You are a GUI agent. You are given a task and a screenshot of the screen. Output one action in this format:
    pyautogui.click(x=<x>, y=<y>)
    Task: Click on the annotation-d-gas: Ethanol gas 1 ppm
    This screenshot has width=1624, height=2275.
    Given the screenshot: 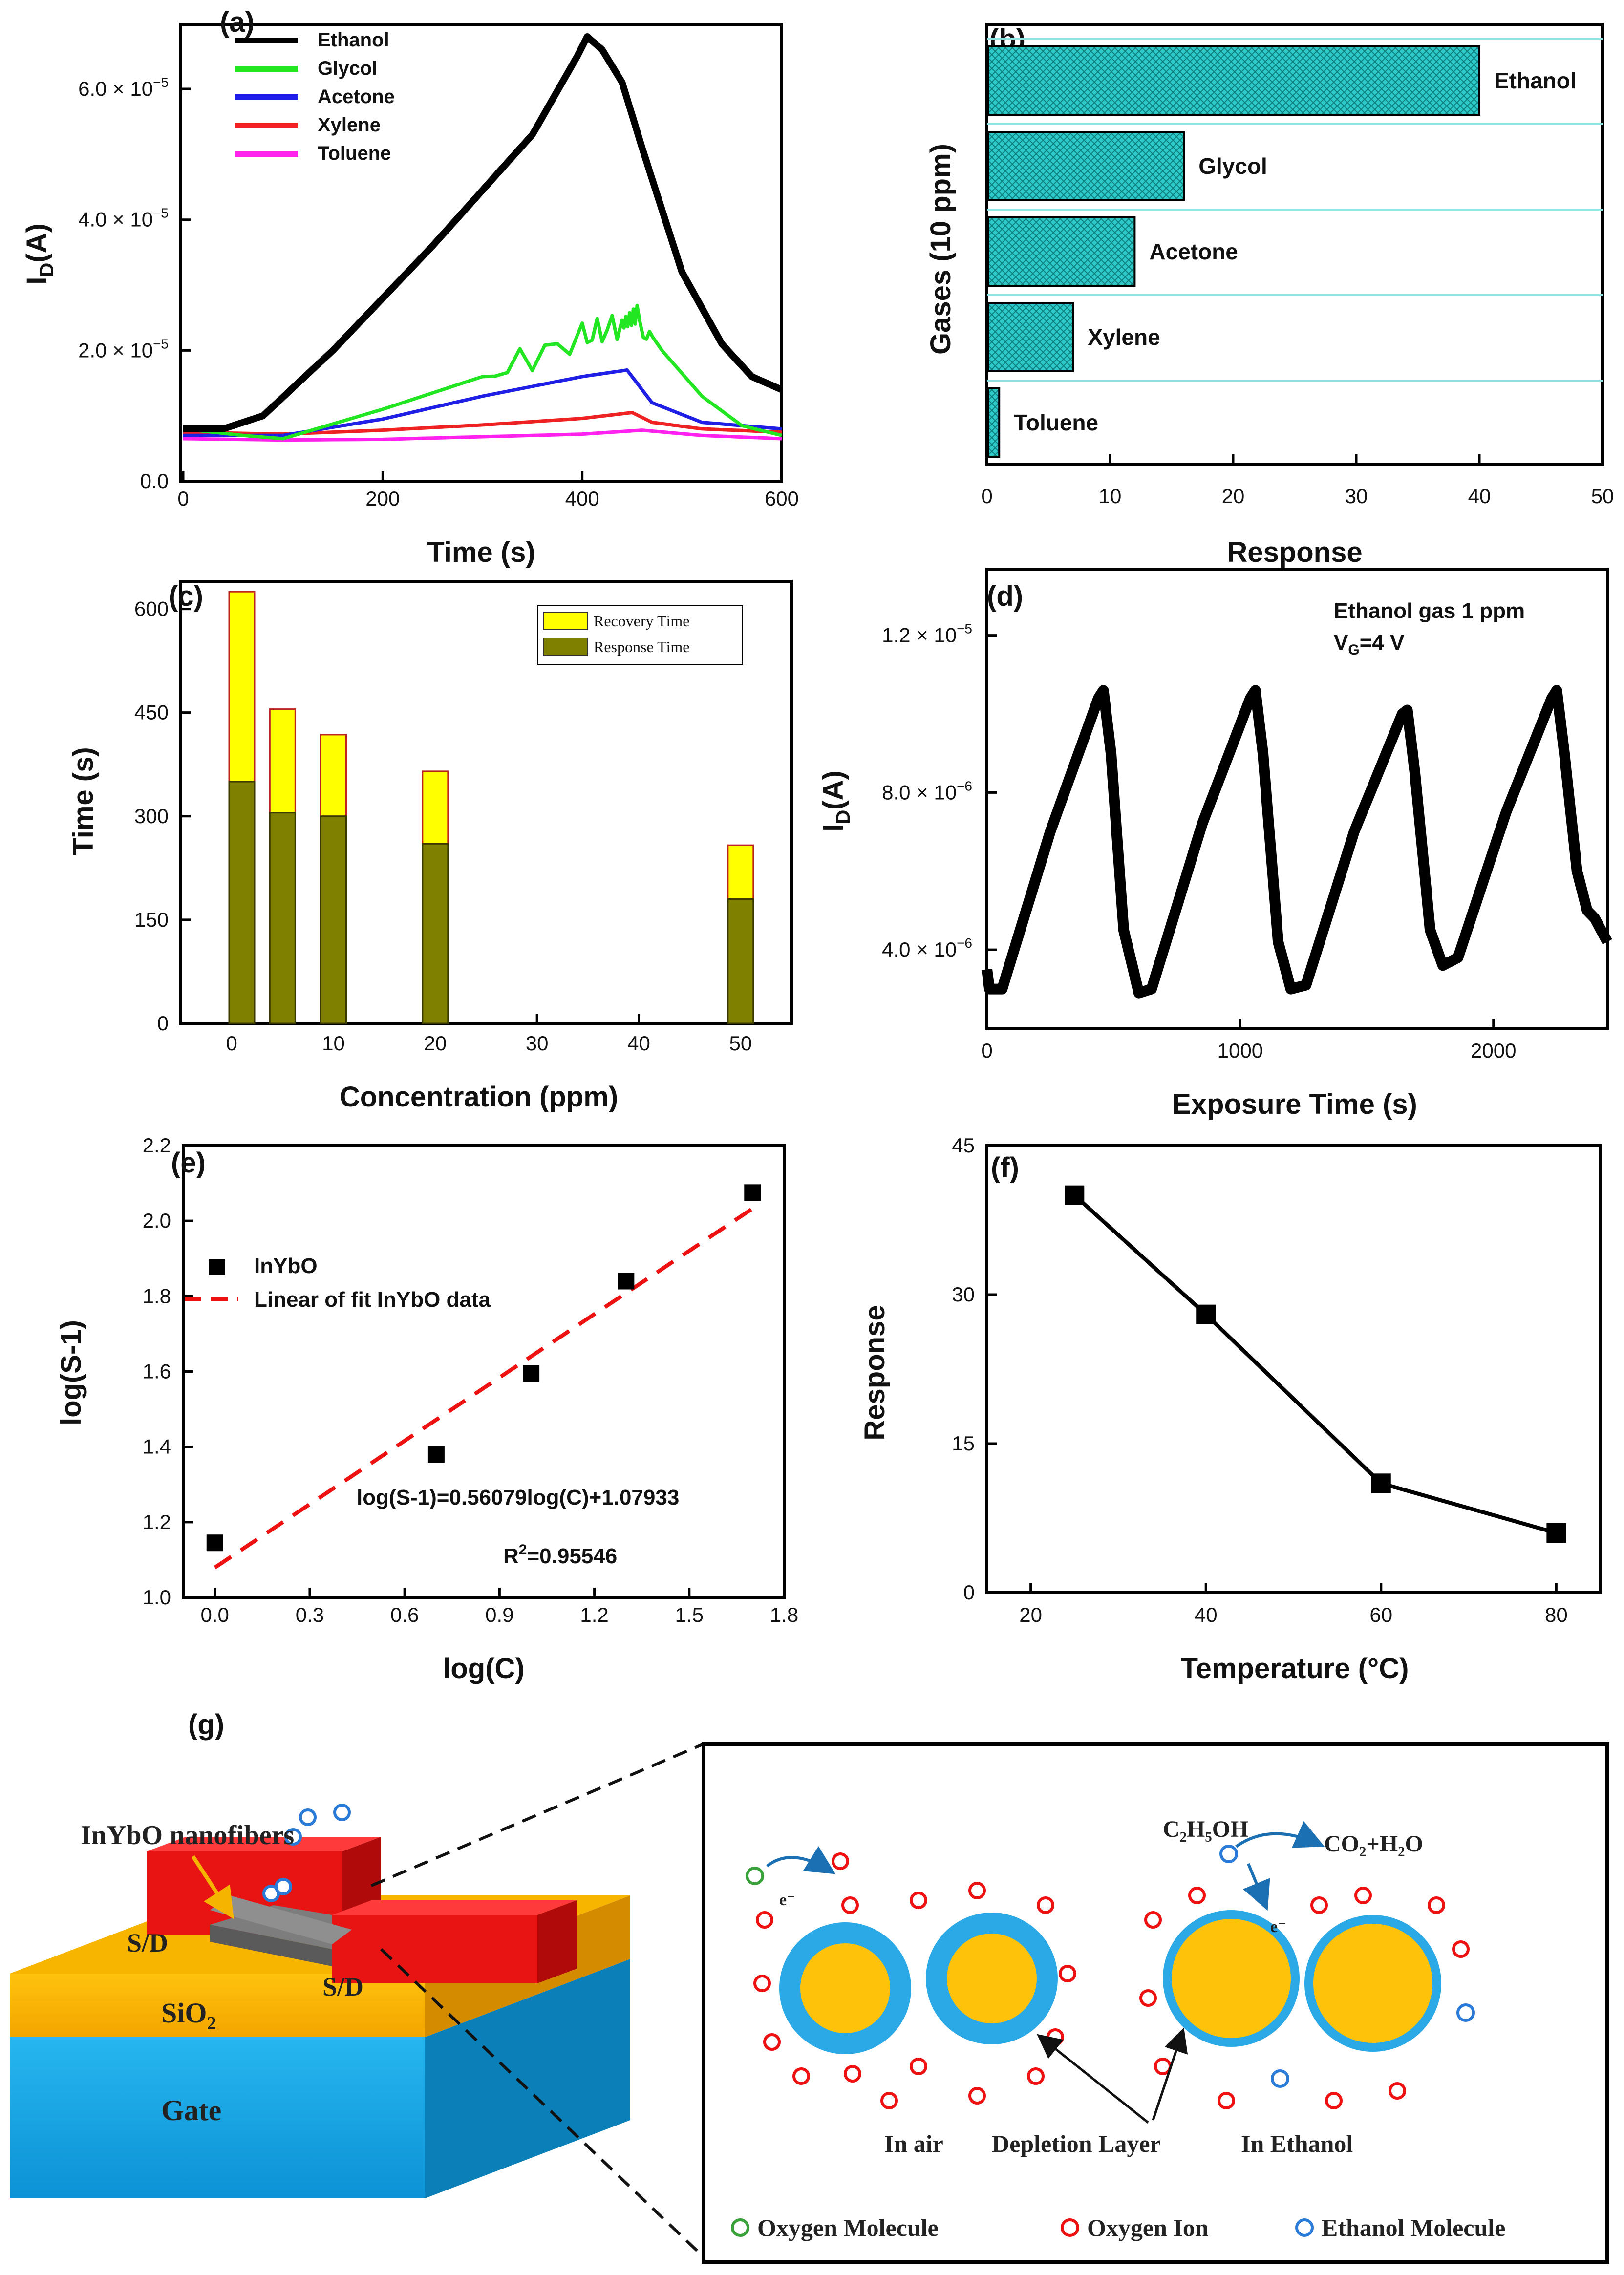 What is the action you would take?
    pyautogui.click(x=1430, y=611)
    